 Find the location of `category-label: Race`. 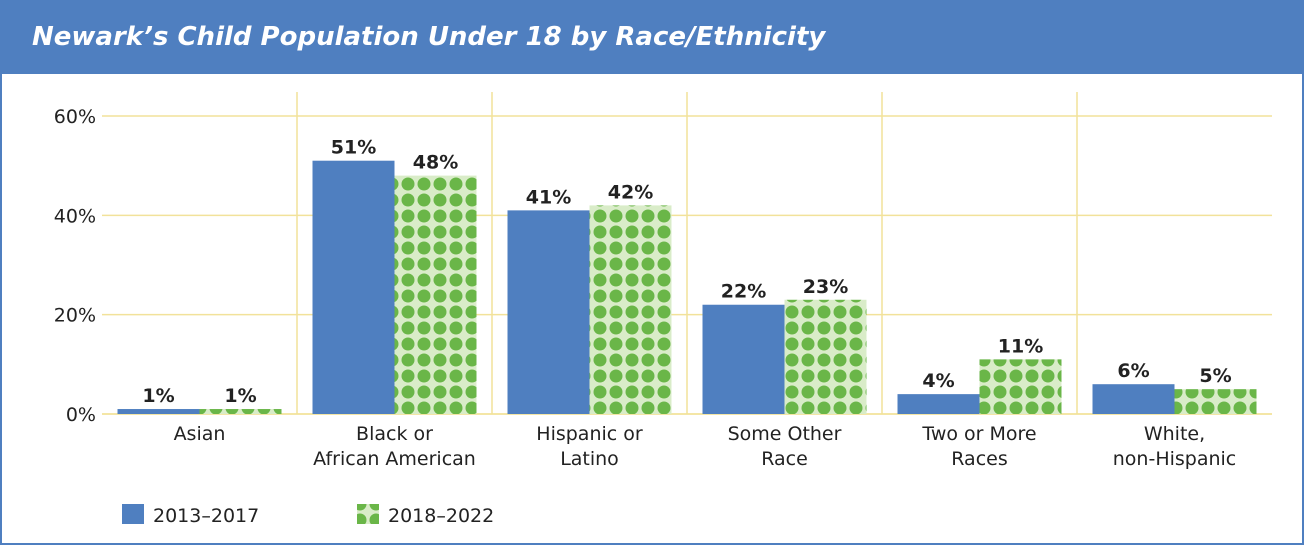

category-label: Race is located at coordinates (784, 459).